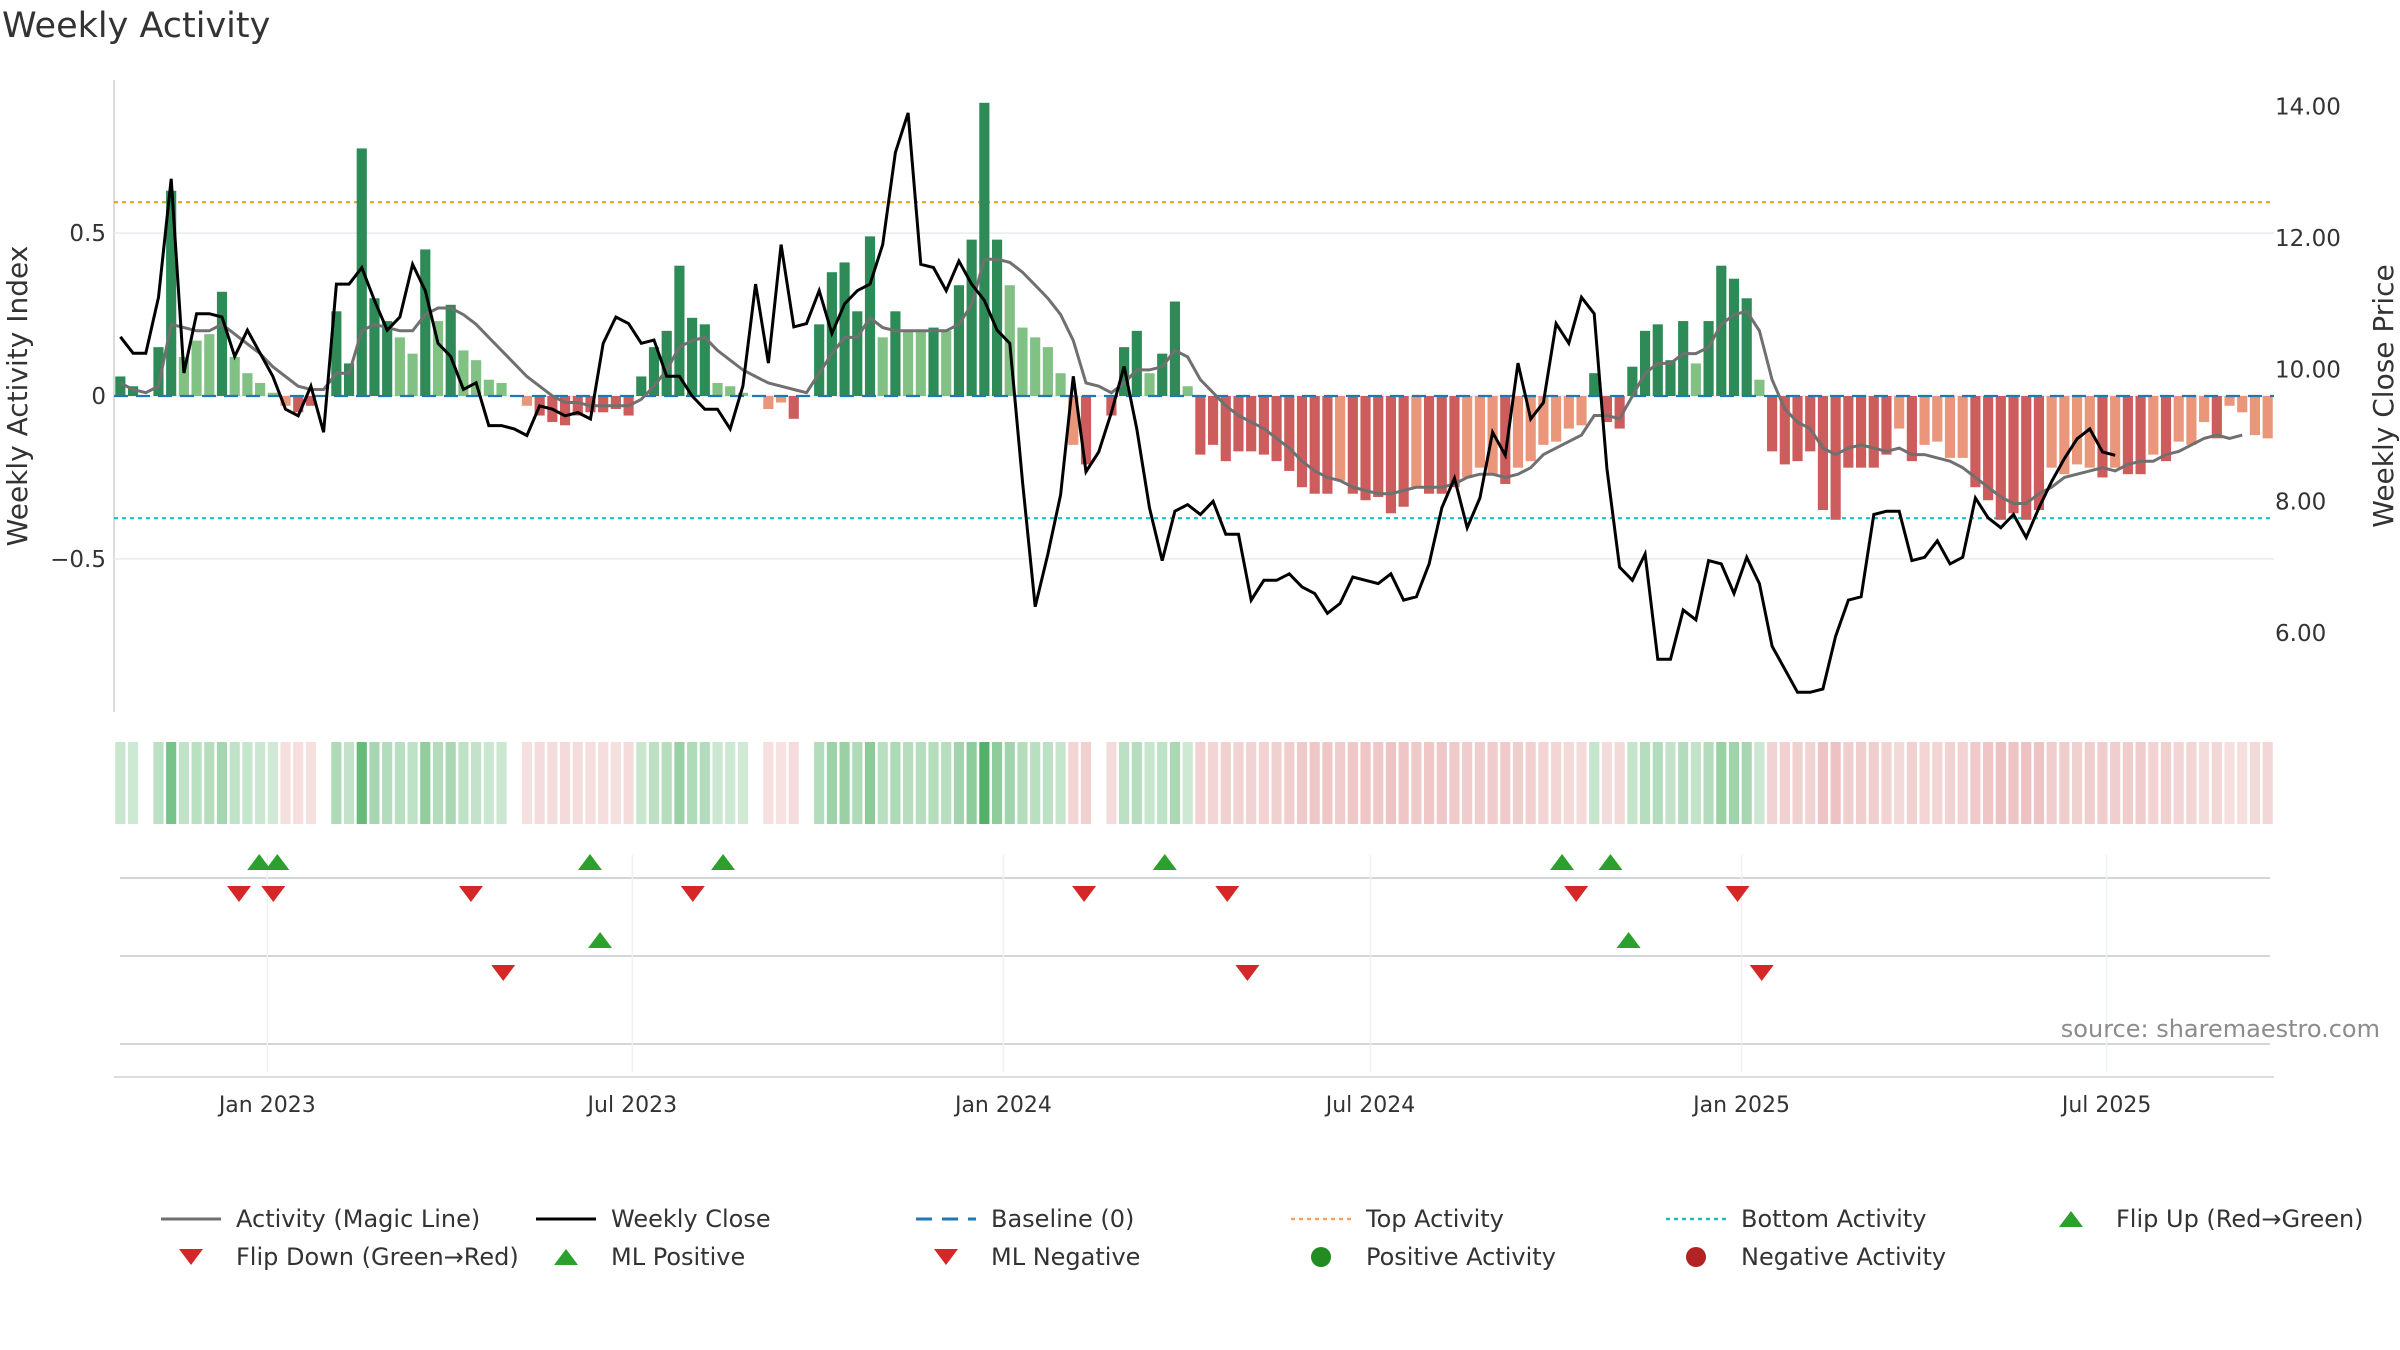 The width and height of the screenshot is (2400, 1350). I want to click on y2-tick-label: 12.00, so click(2308, 239).